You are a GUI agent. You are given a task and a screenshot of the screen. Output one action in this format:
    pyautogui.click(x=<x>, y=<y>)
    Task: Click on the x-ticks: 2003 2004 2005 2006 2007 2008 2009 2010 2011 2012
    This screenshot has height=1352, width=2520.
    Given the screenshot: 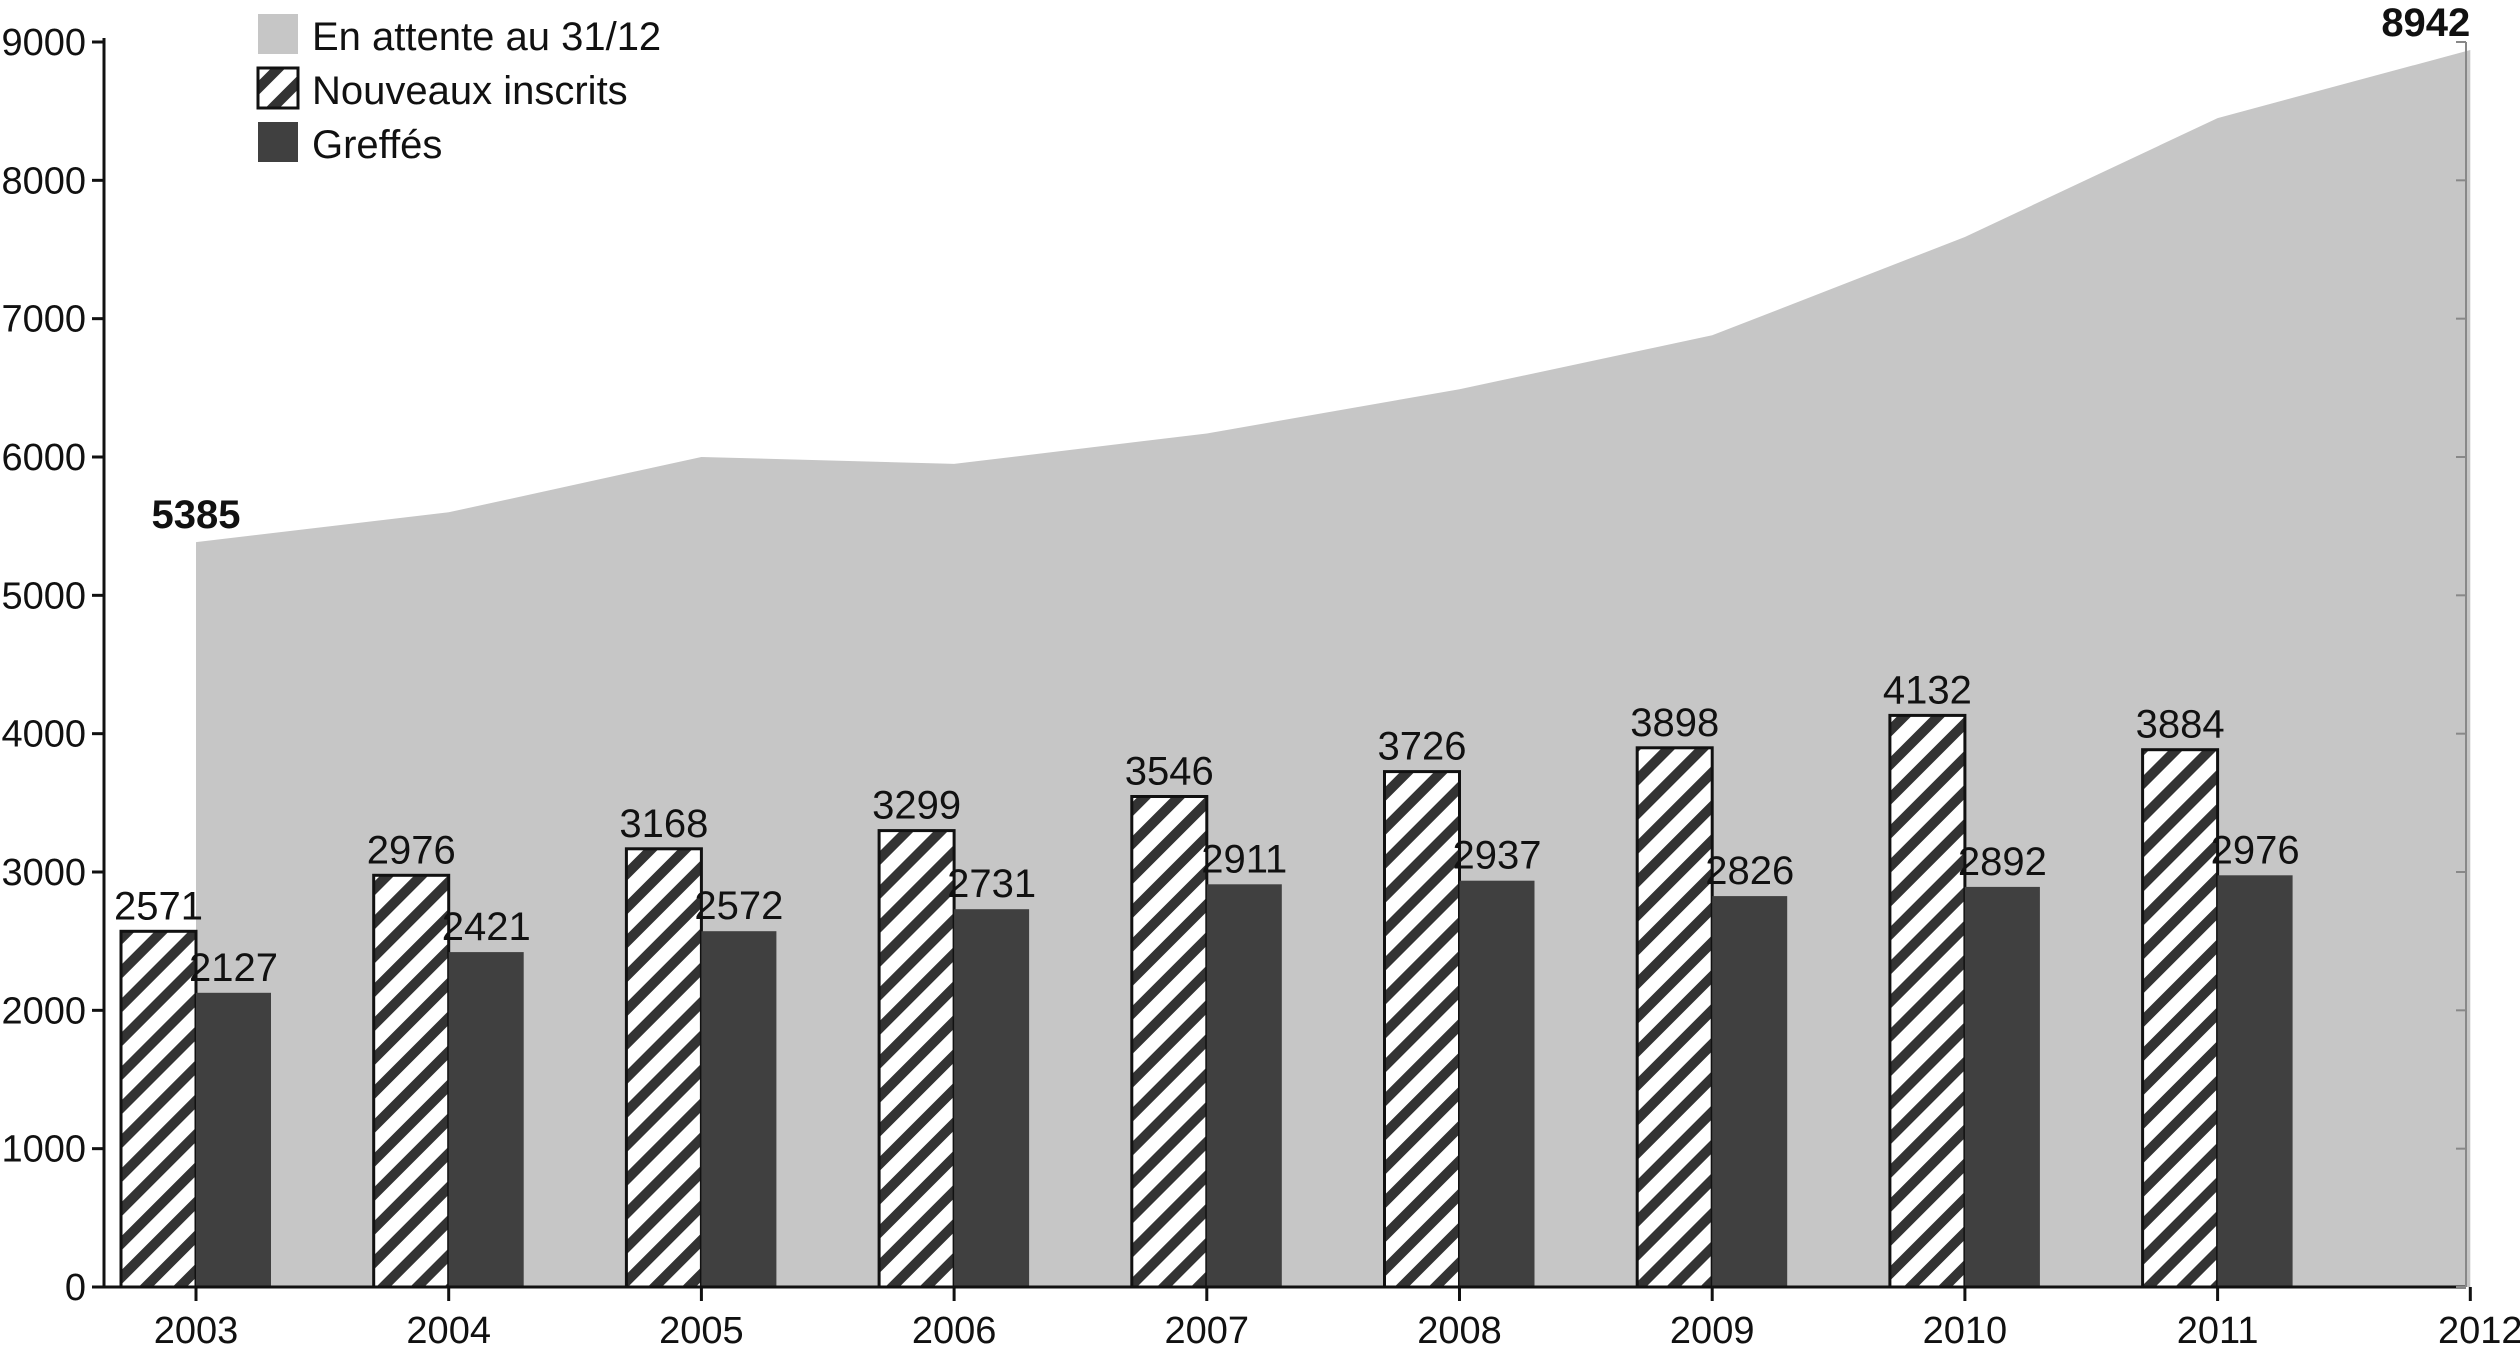 What is the action you would take?
    pyautogui.click(x=1337, y=1319)
    